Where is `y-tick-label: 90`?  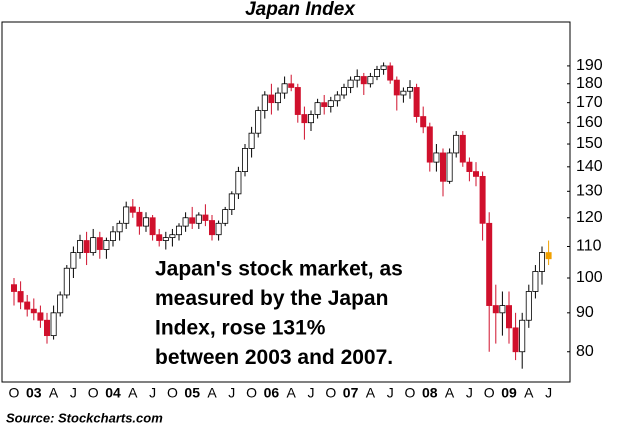 y-tick-label: 90 is located at coordinates (585, 312).